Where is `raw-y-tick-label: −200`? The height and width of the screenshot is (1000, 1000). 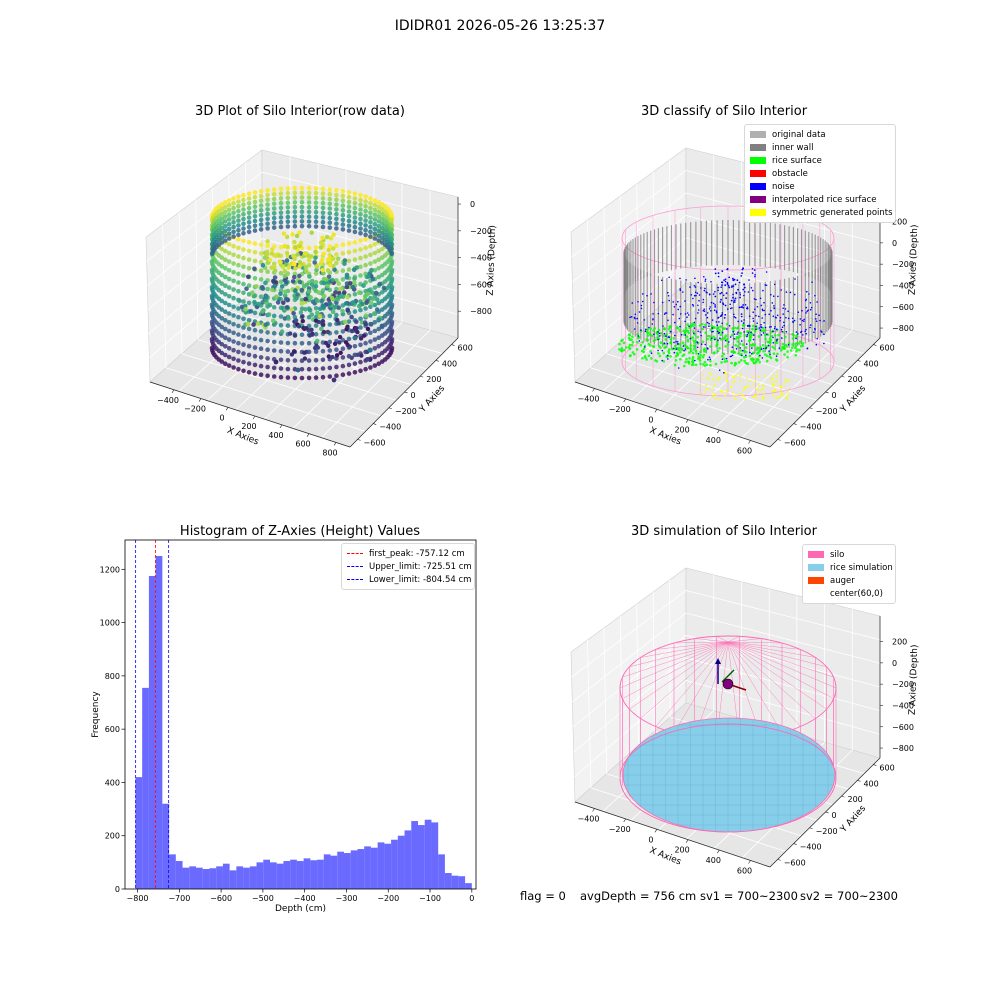 raw-y-tick-label: −200 is located at coordinates (406, 411).